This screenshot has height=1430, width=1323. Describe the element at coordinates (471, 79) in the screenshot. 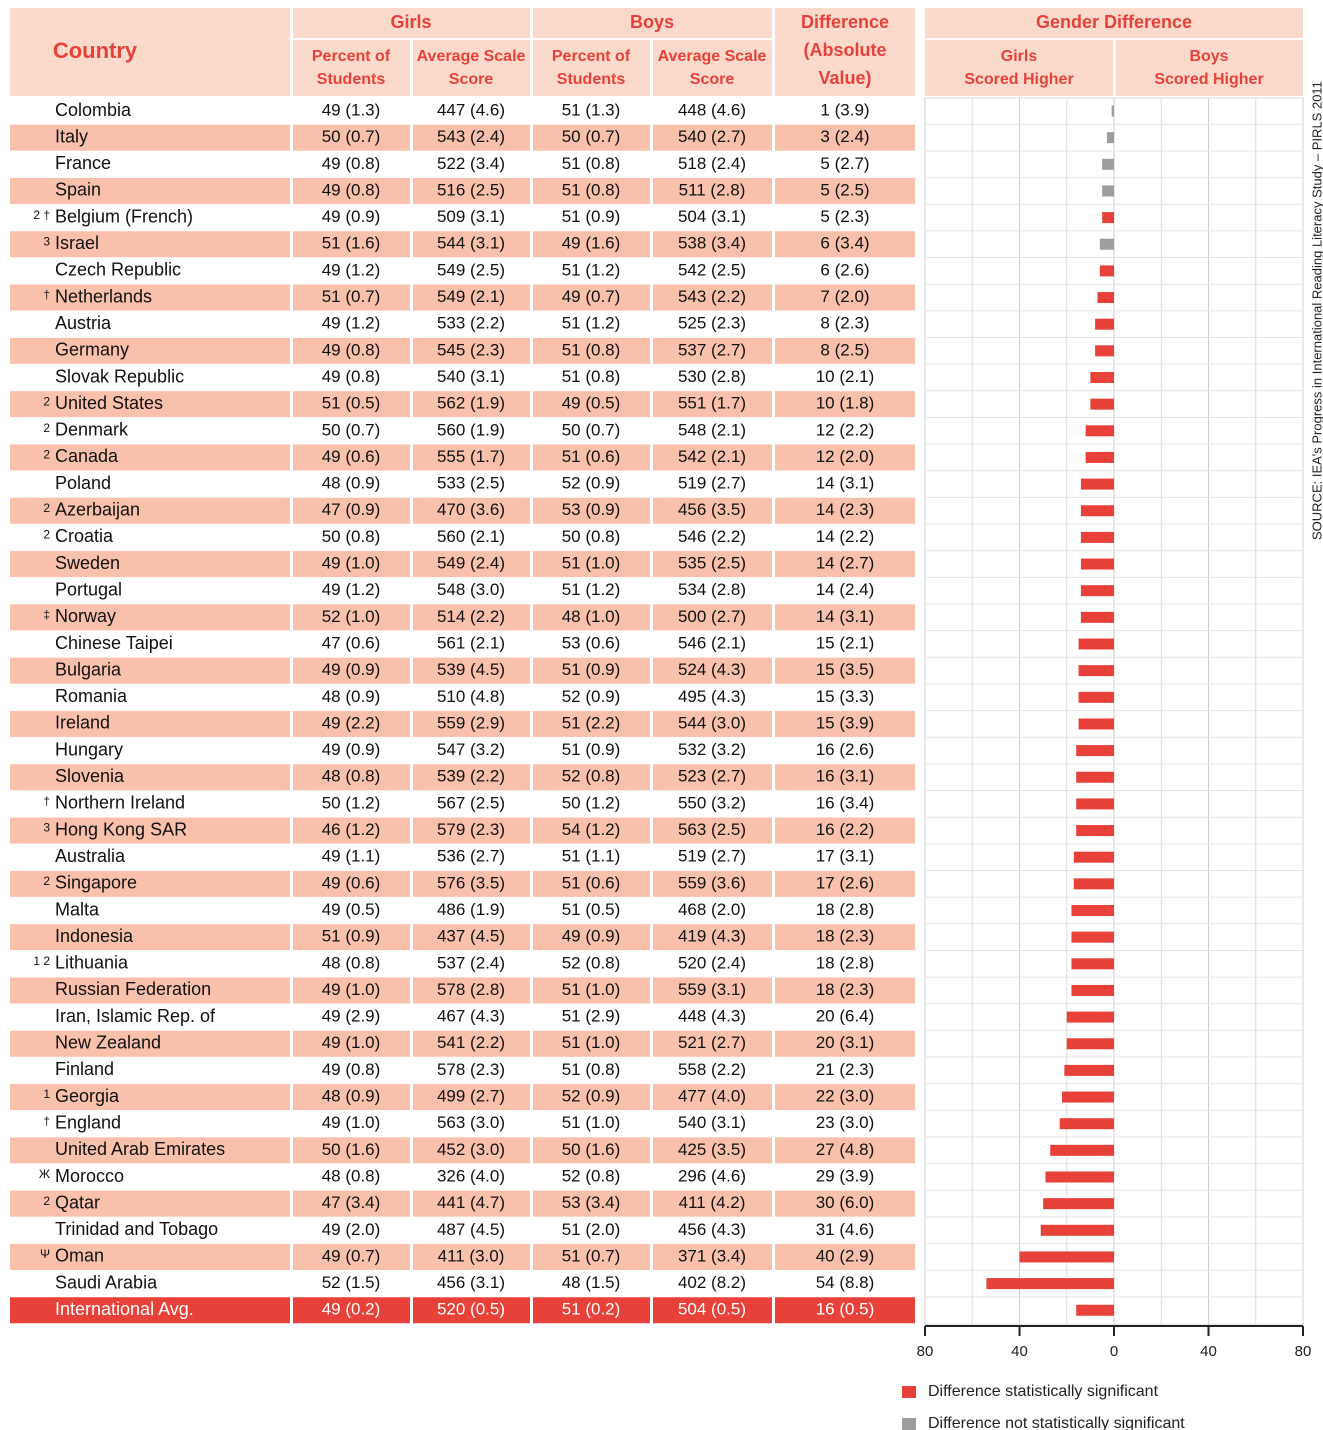

I see `header-label: Score` at that location.